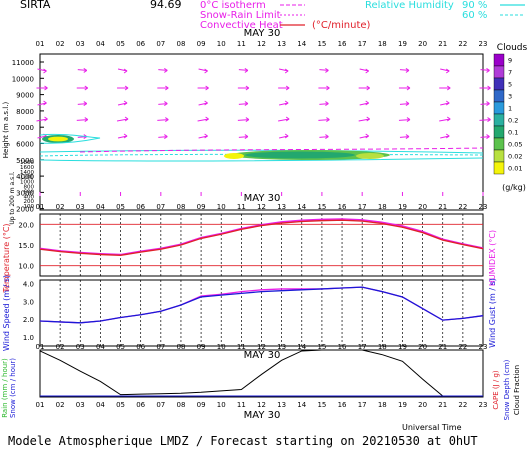 The width and height of the screenshot is (528, 450). I want to click on hour-label-p4t: 07, so click(160, 347).